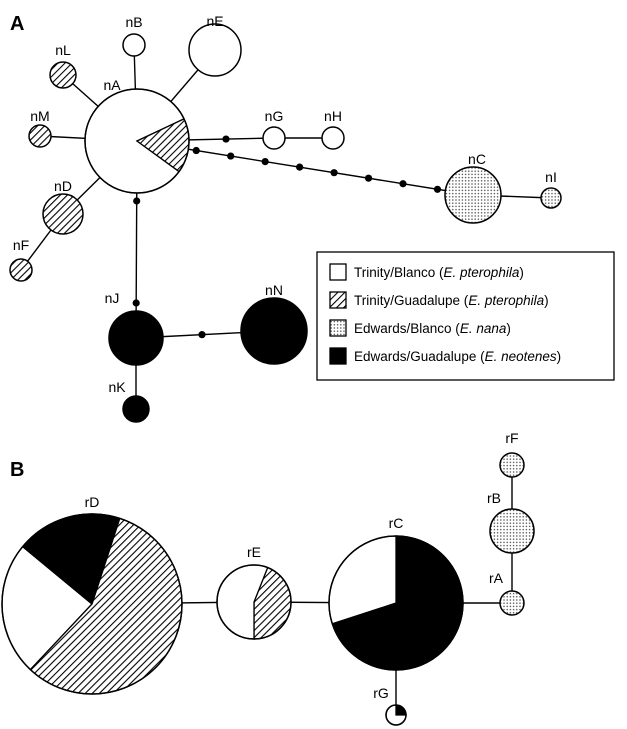 This screenshot has height=729, width=627. What do you see at coordinates (133, 22) in the screenshot?
I see `label-nB: nB` at bounding box center [133, 22].